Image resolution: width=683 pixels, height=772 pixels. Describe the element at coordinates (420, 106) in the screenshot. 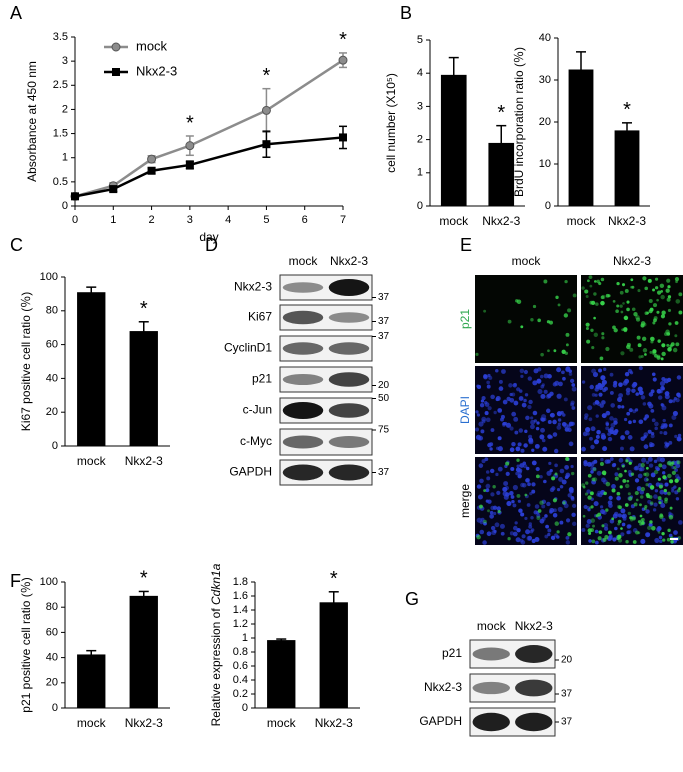

I see `y-tick-label: 3` at that location.